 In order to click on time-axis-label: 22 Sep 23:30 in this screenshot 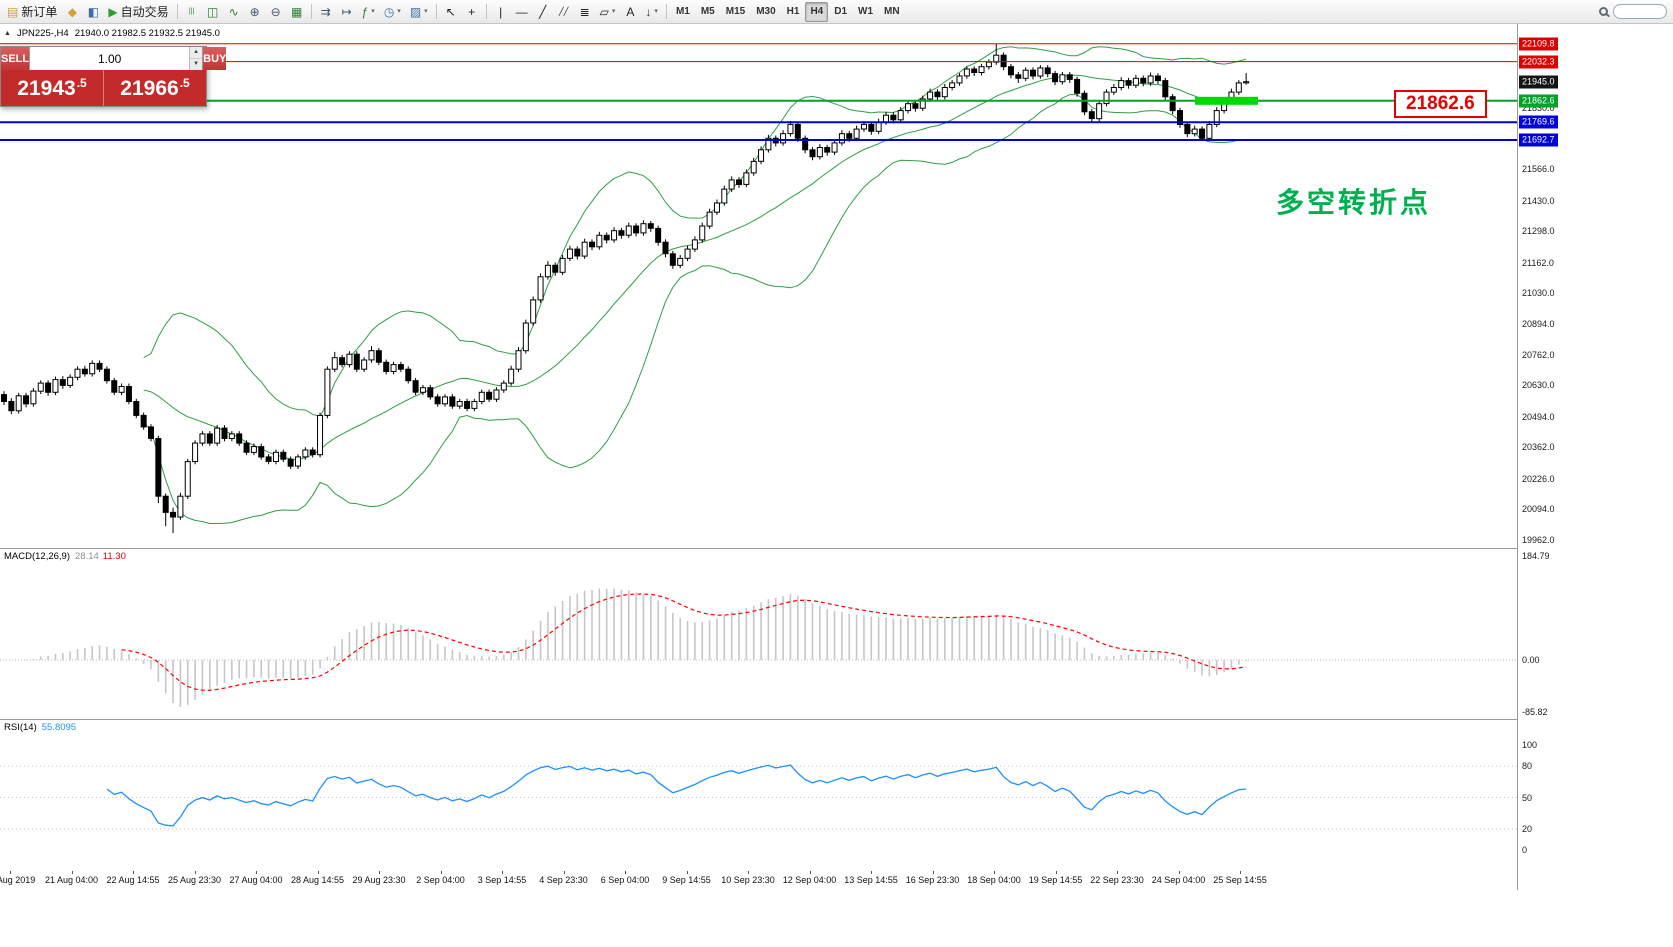, I will do `click(1117, 880)`.